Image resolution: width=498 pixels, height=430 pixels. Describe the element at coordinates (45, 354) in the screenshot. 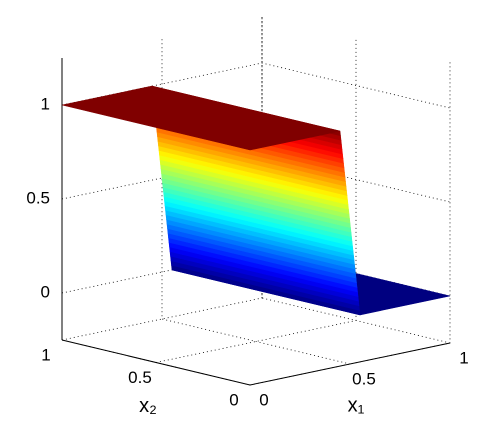

I see `y-tick-label: 1` at that location.